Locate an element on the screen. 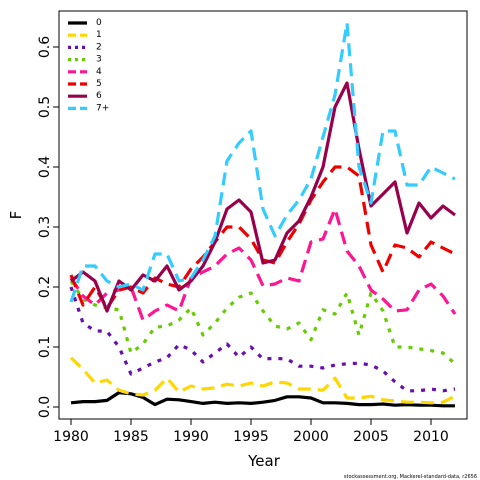 Image resolution: width=480 pixels, height=480 pixels. legend-label: 4 is located at coordinates (99, 72).